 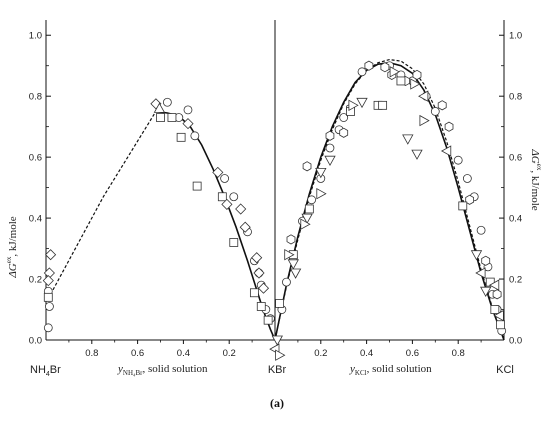 I want to click on left-x-tick-label: 0.8, so click(x=91, y=353).